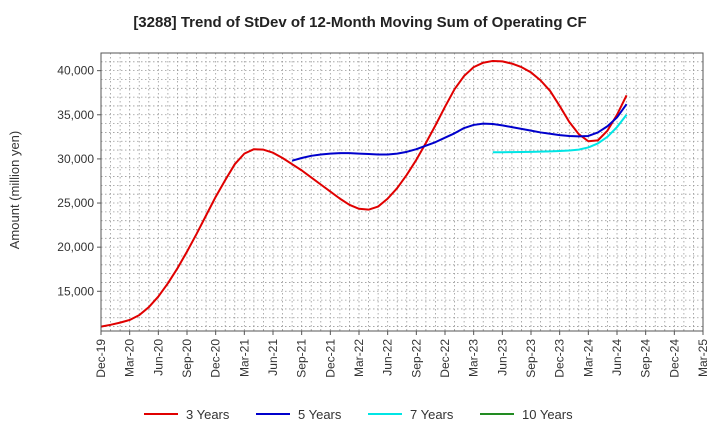 Image resolution: width=720 pixels, height=440 pixels. What do you see at coordinates (646, 358) in the screenshot?
I see `x-tick-label: Sep-24` at bounding box center [646, 358].